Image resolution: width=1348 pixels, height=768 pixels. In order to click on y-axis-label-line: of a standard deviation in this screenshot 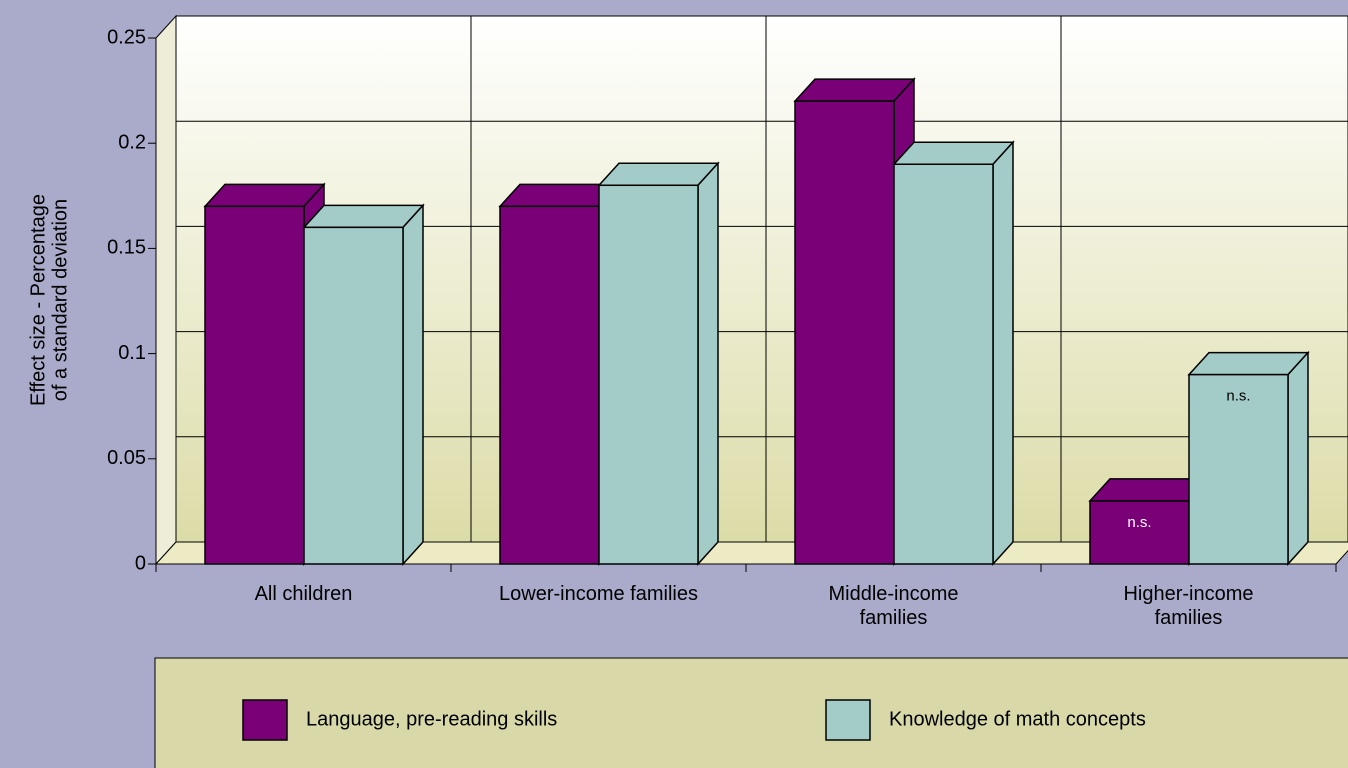, I will do `click(60, 300)`.